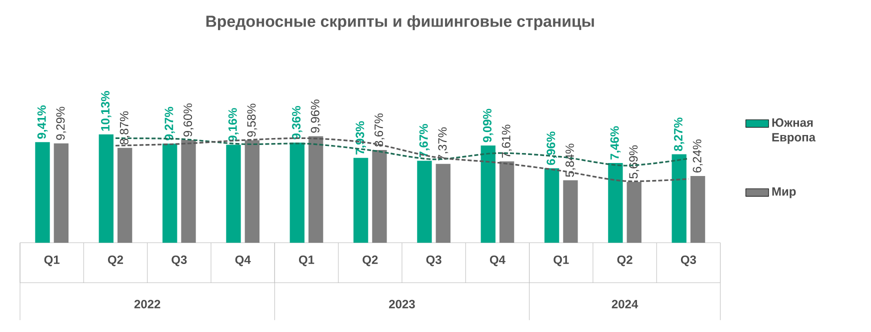  Describe the element at coordinates (252, 120) in the screenshot. I see `data-label: 9,58%` at that location.